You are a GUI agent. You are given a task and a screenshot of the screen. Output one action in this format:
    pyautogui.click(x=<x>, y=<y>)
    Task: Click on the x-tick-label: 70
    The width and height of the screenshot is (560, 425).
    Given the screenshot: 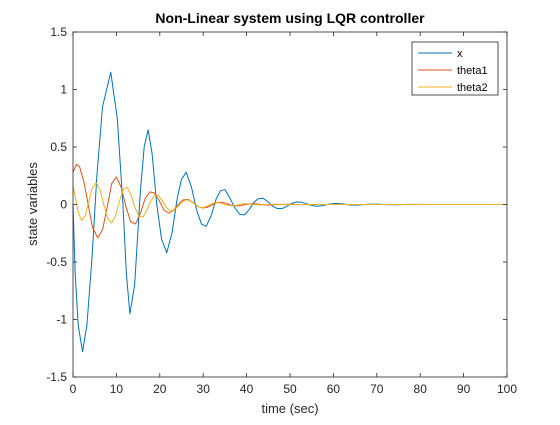 What is the action you would take?
    pyautogui.click(x=377, y=389)
    